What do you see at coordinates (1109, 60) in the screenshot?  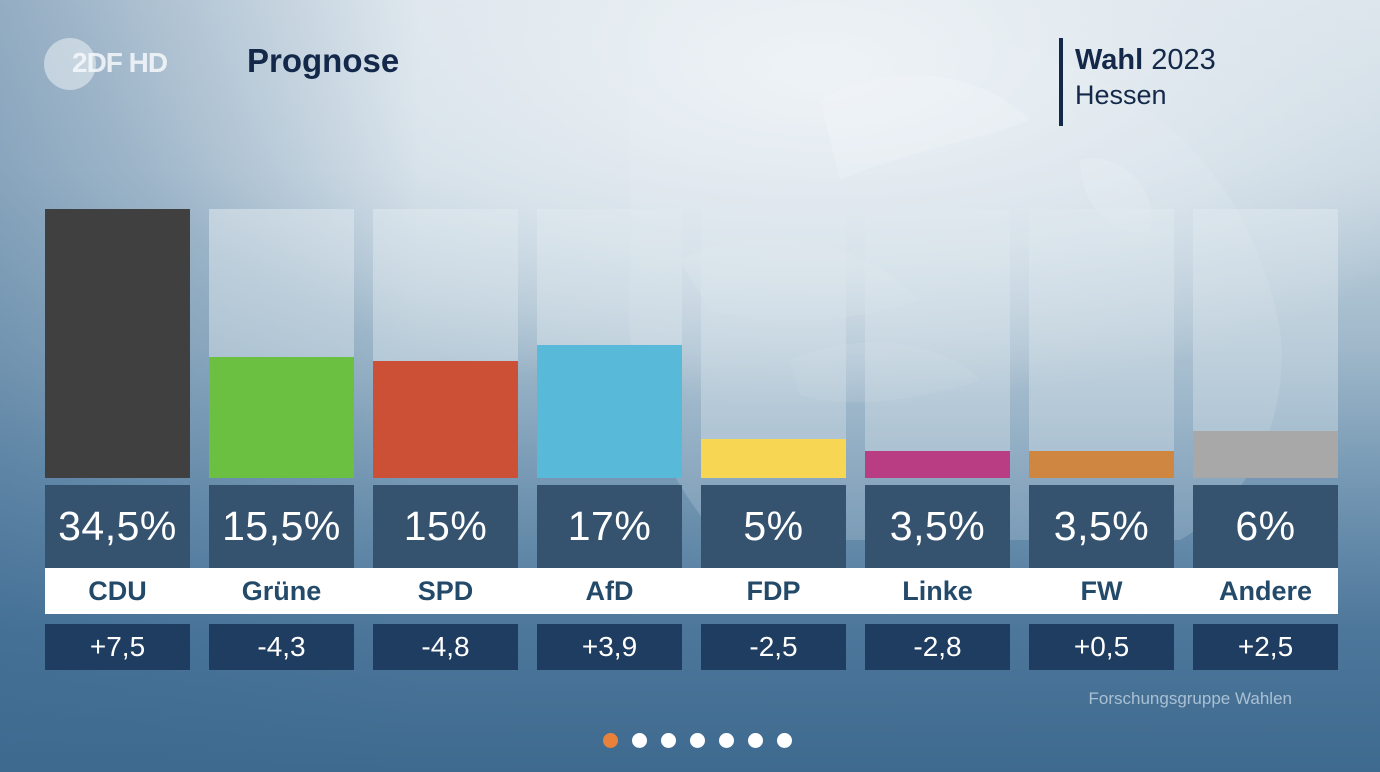 I see `election-label: Wahl` at bounding box center [1109, 60].